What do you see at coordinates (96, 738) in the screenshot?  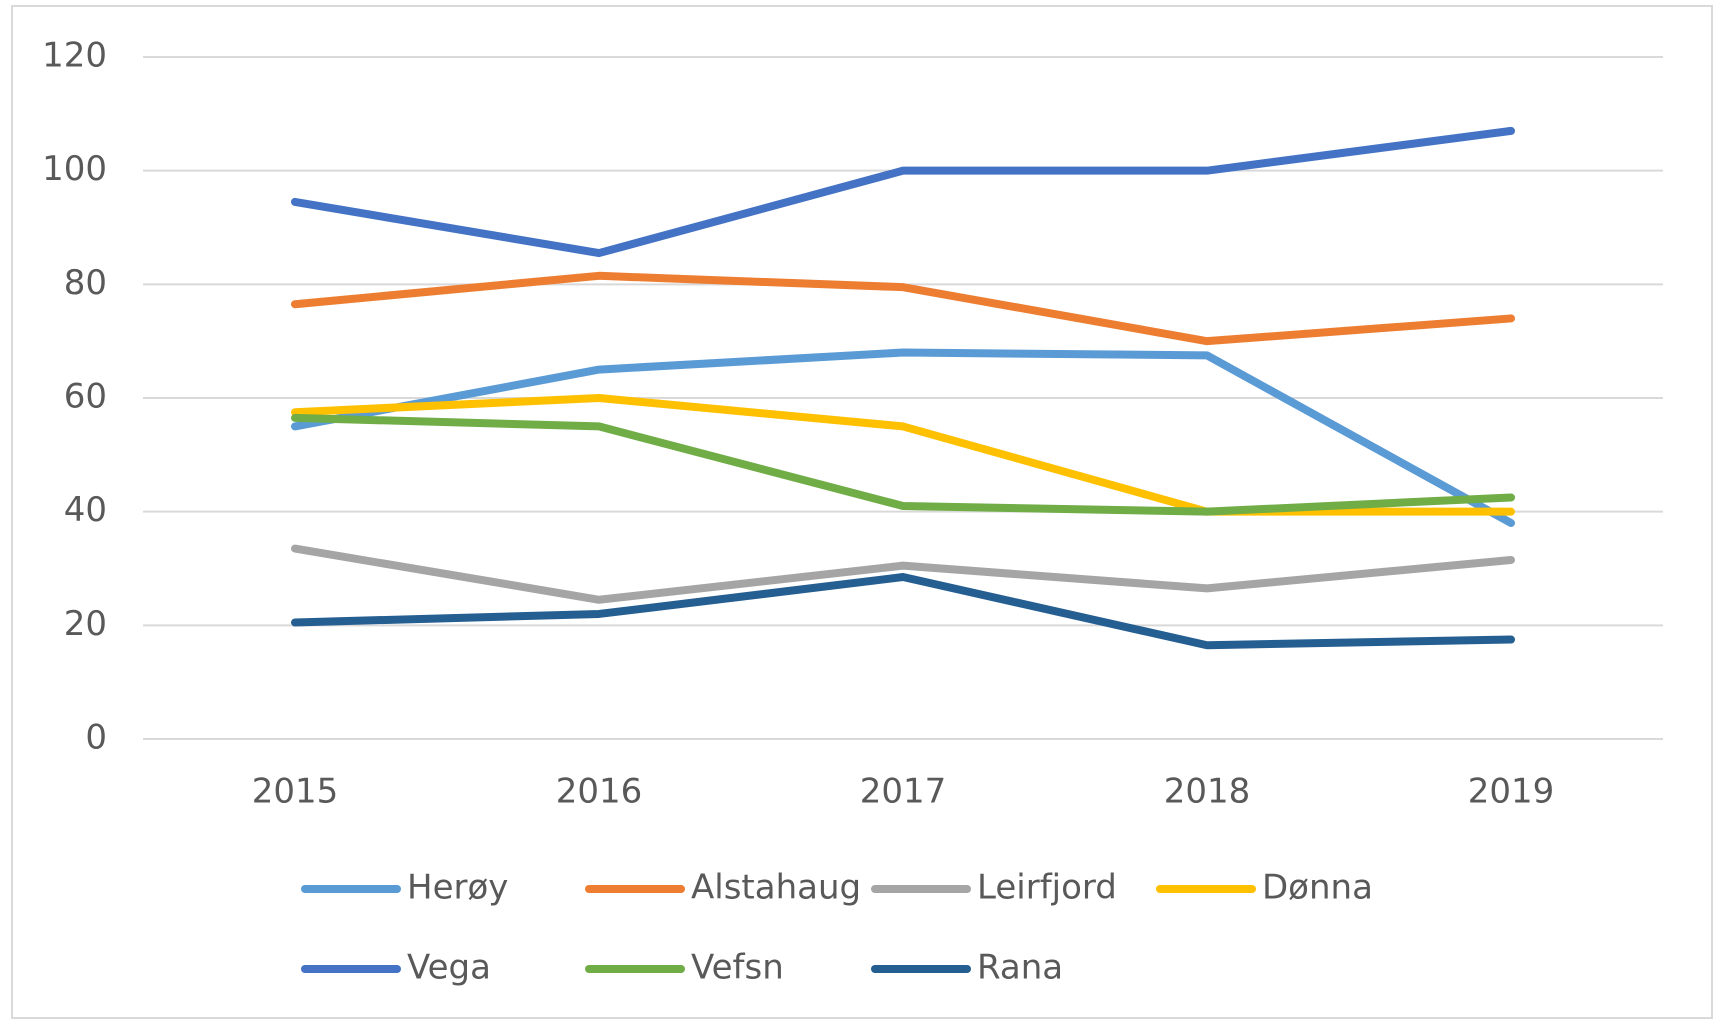 I see `y-tick-label: 0` at bounding box center [96, 738].